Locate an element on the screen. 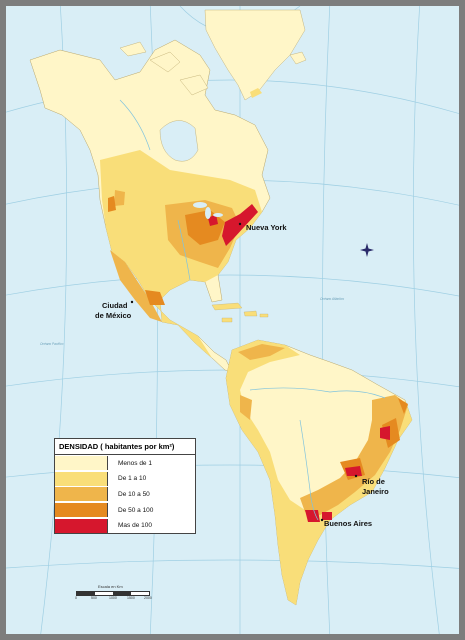 The height and width of the screenshot is (640, 465). city-label-nueva-york: Nueva York is located at coordinates (266, 227).